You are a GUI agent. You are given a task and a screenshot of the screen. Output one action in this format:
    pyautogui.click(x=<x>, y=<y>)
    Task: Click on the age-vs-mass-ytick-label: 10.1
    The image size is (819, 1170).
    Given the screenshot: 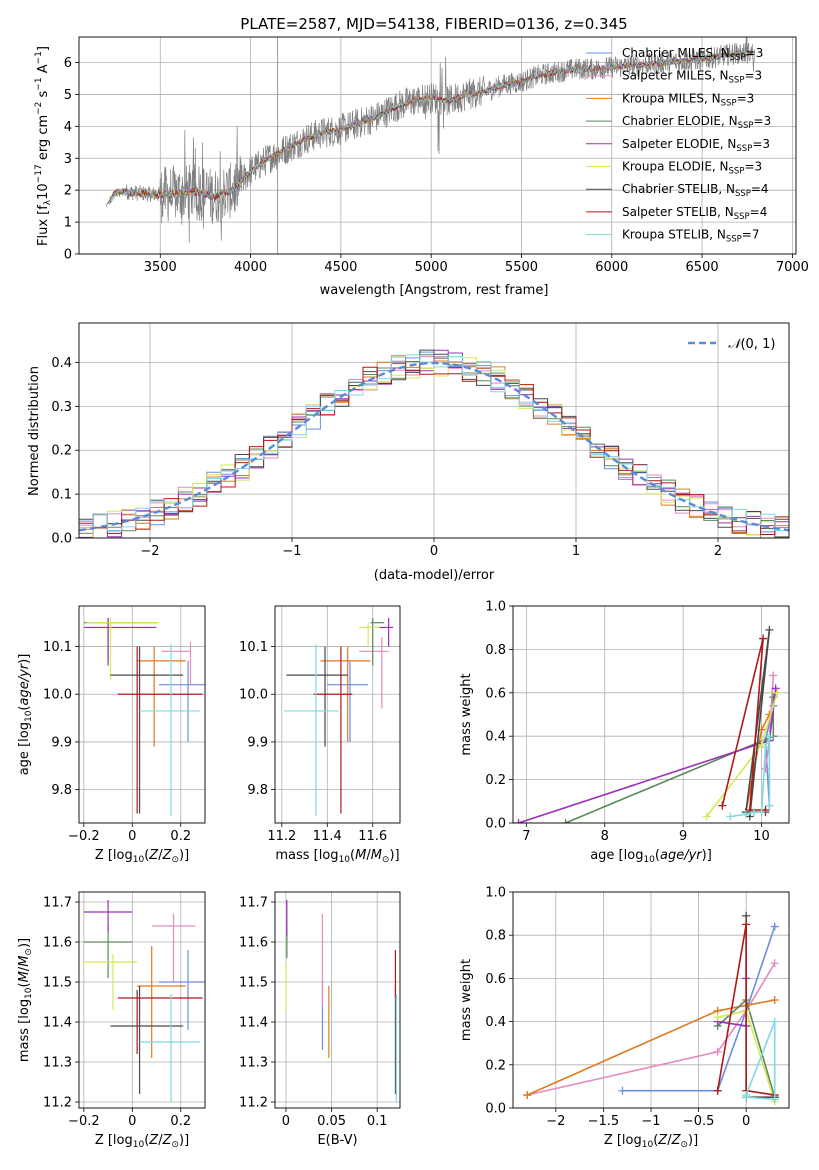 What is the action you would take?
    pyautogui.click(x=253, y=647)
    